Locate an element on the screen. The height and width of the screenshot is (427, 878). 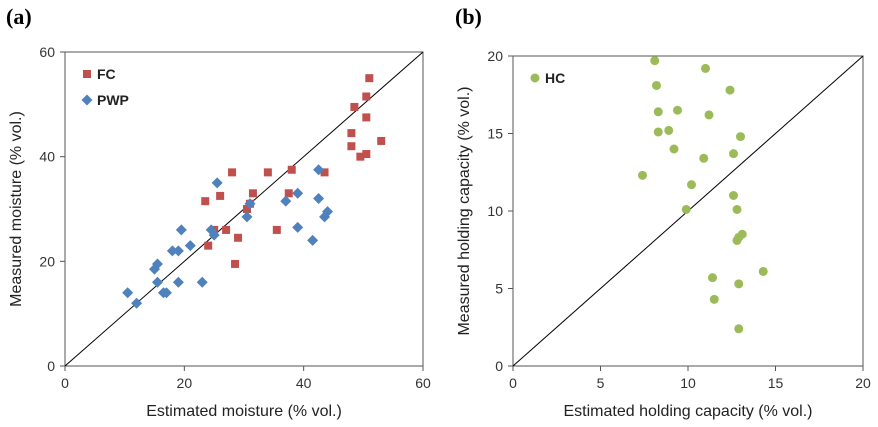
legend-label-fc: FC is located at coordinates (106, 74).